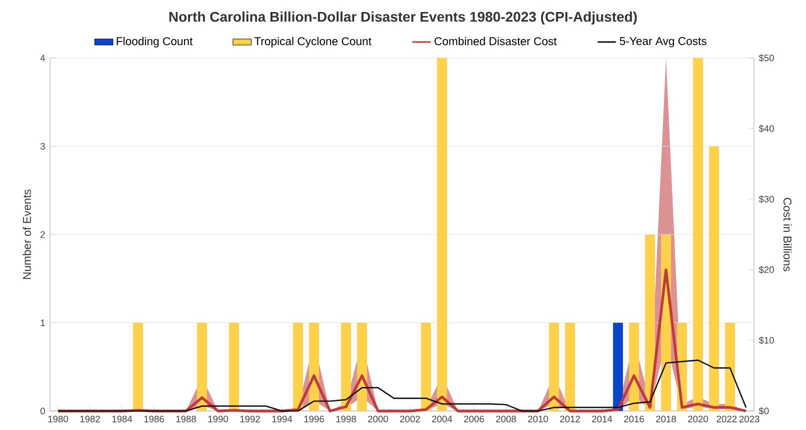 Image resolution: width=806 pixels, height=430 pixels. What do you see at coordinates (726, 419) in the screenshot?
I see `x-tick-label: 2022` at bounding box center [726, 419].